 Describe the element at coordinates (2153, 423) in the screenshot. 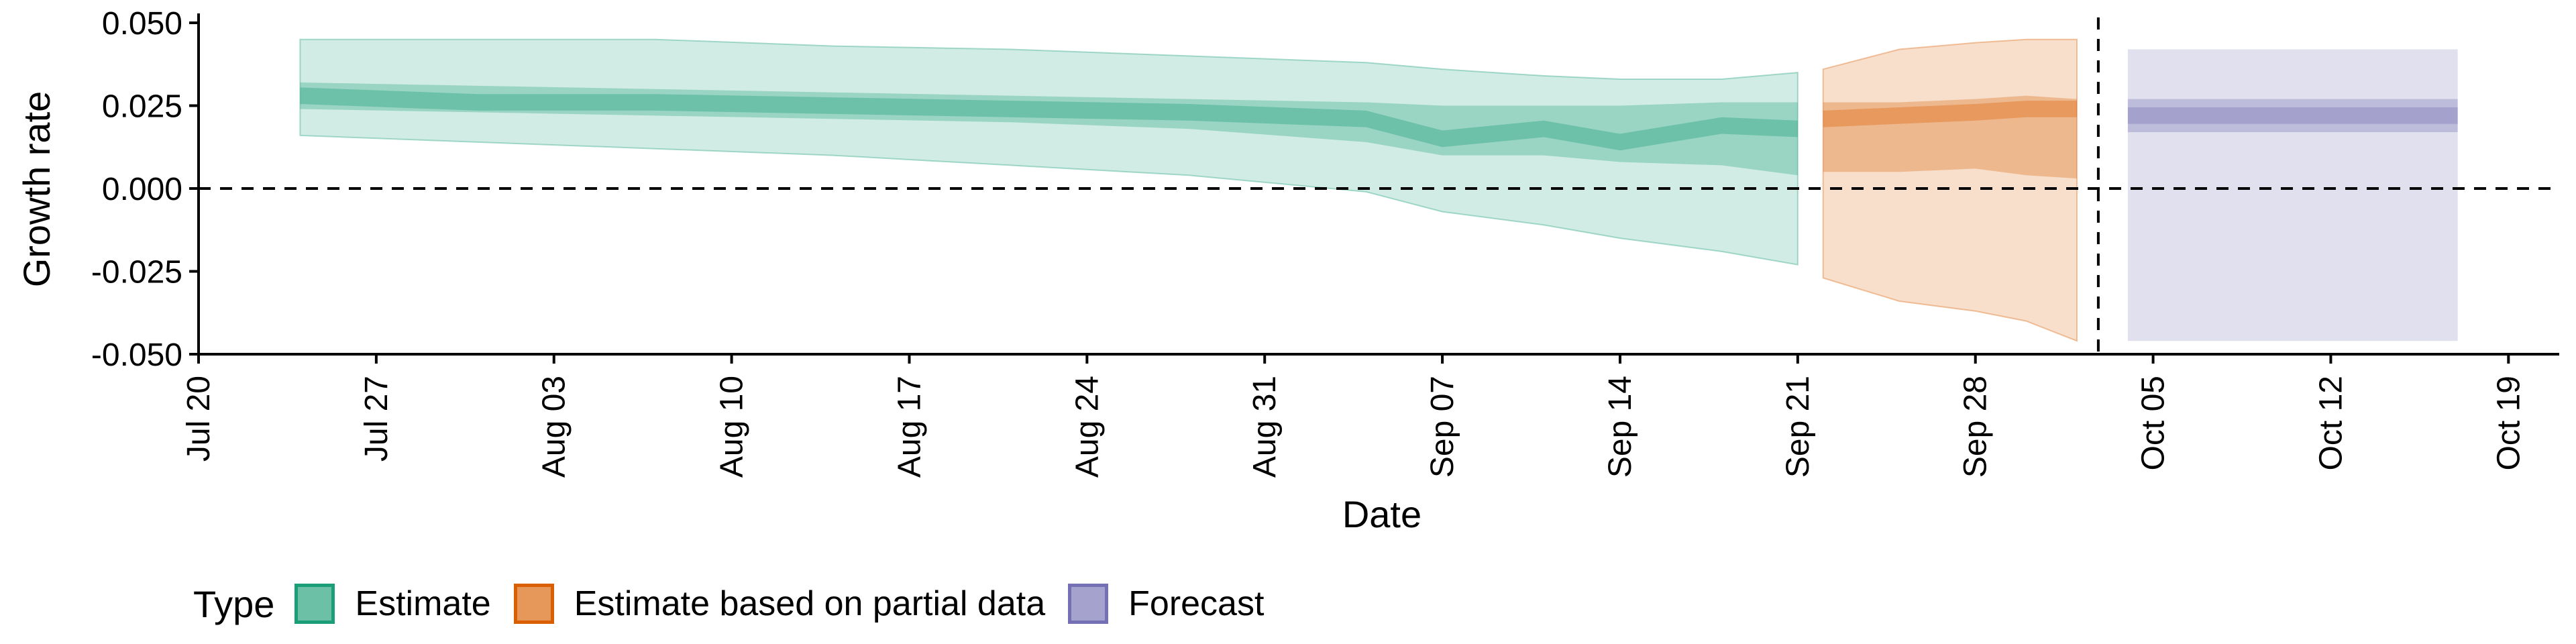

I see `x-tick-label: Oct 05` at that location.